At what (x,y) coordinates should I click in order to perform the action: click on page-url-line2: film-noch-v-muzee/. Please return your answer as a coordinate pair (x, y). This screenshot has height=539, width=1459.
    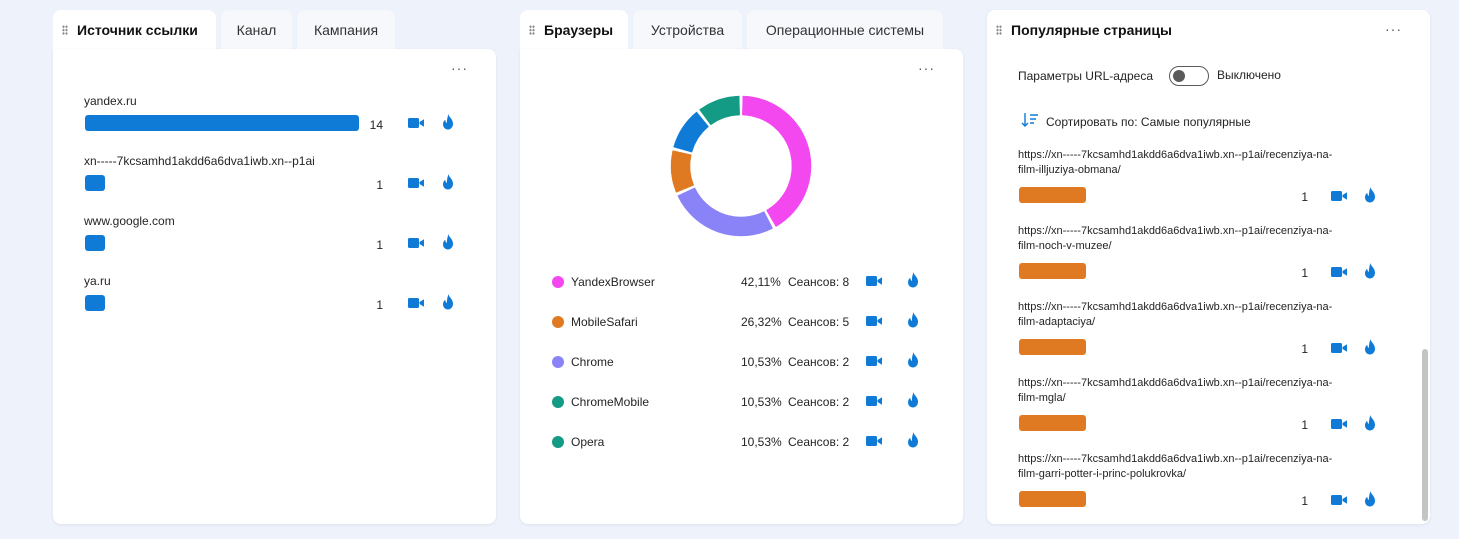
    Looking at the image, I should click on (1065, 246).